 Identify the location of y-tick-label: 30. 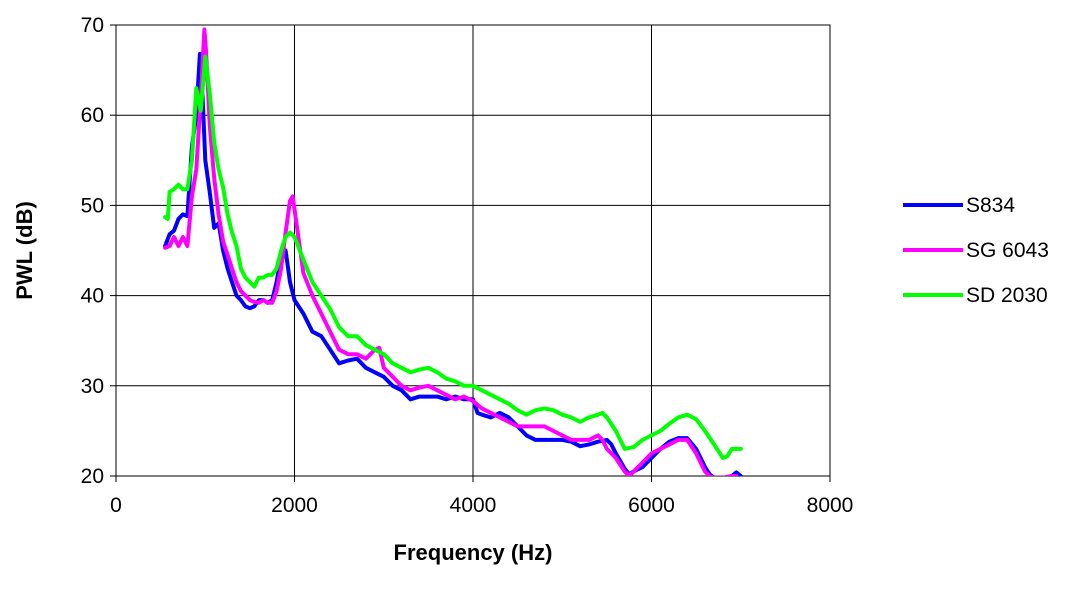
(92, 386).